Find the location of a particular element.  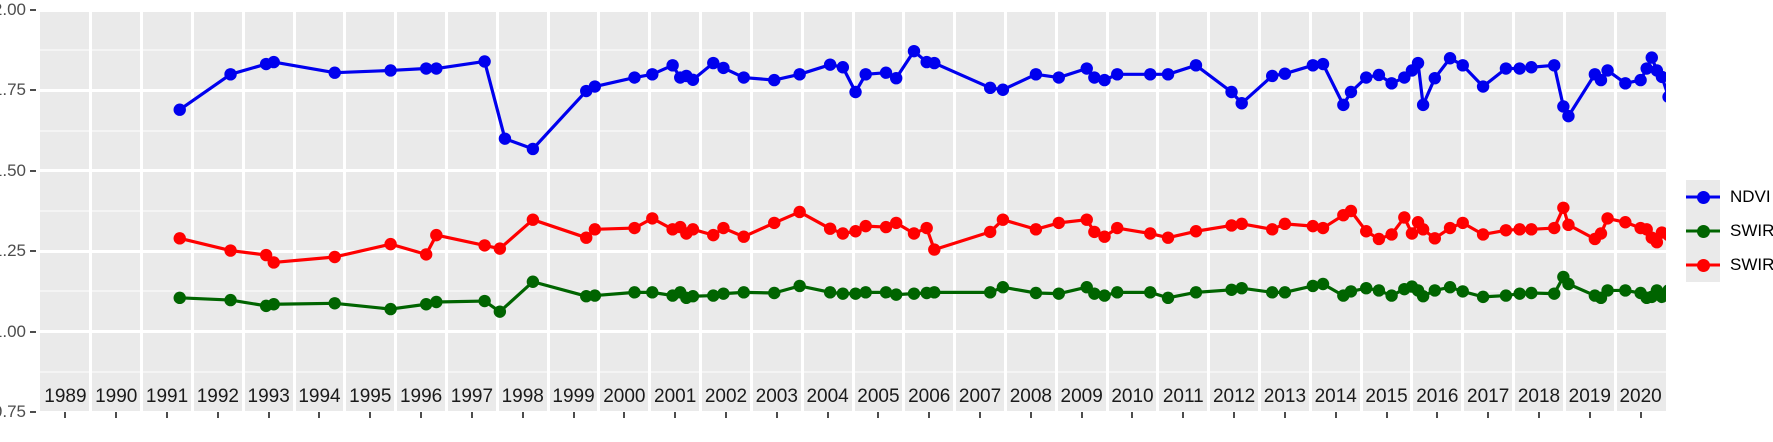

legend-key-dot is located at coordinates (1703, 231).